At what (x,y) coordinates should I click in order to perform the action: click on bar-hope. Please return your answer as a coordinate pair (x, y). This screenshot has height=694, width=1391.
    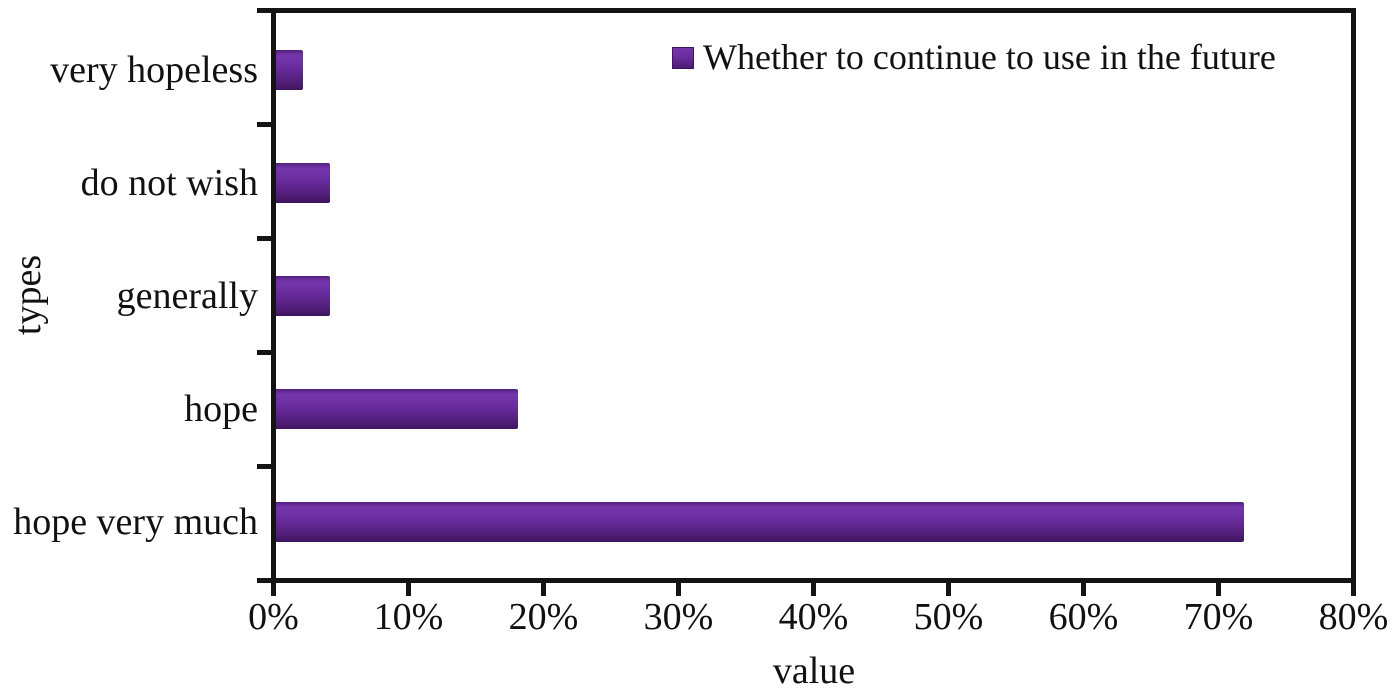
    Looking at the image, I should click on (397, 408).